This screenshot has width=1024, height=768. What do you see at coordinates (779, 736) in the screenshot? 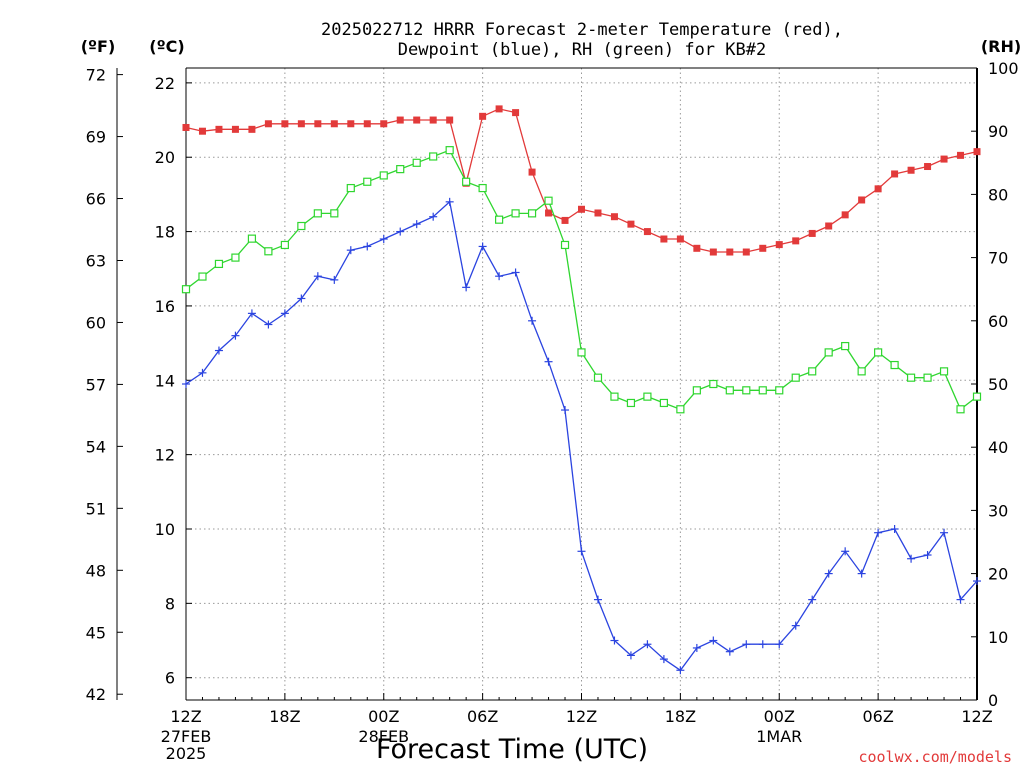
I see `x-date-label: 1MAR` at bounding box center [779, 736].